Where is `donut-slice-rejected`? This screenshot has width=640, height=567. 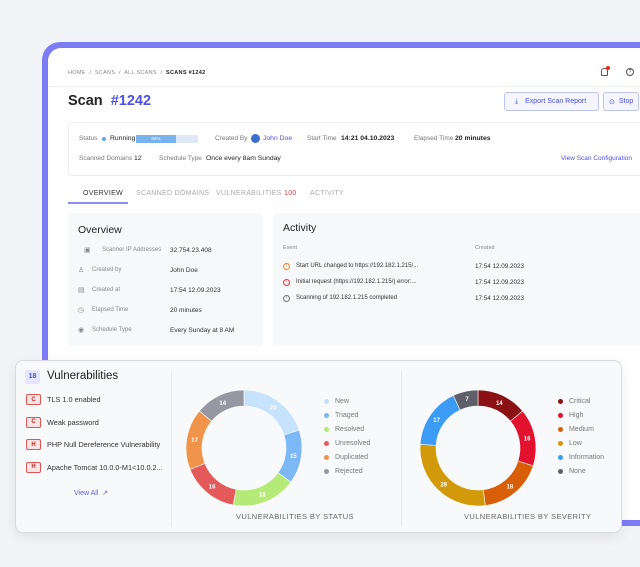 donut-slice-rejected is located at coordinates (221, 405).